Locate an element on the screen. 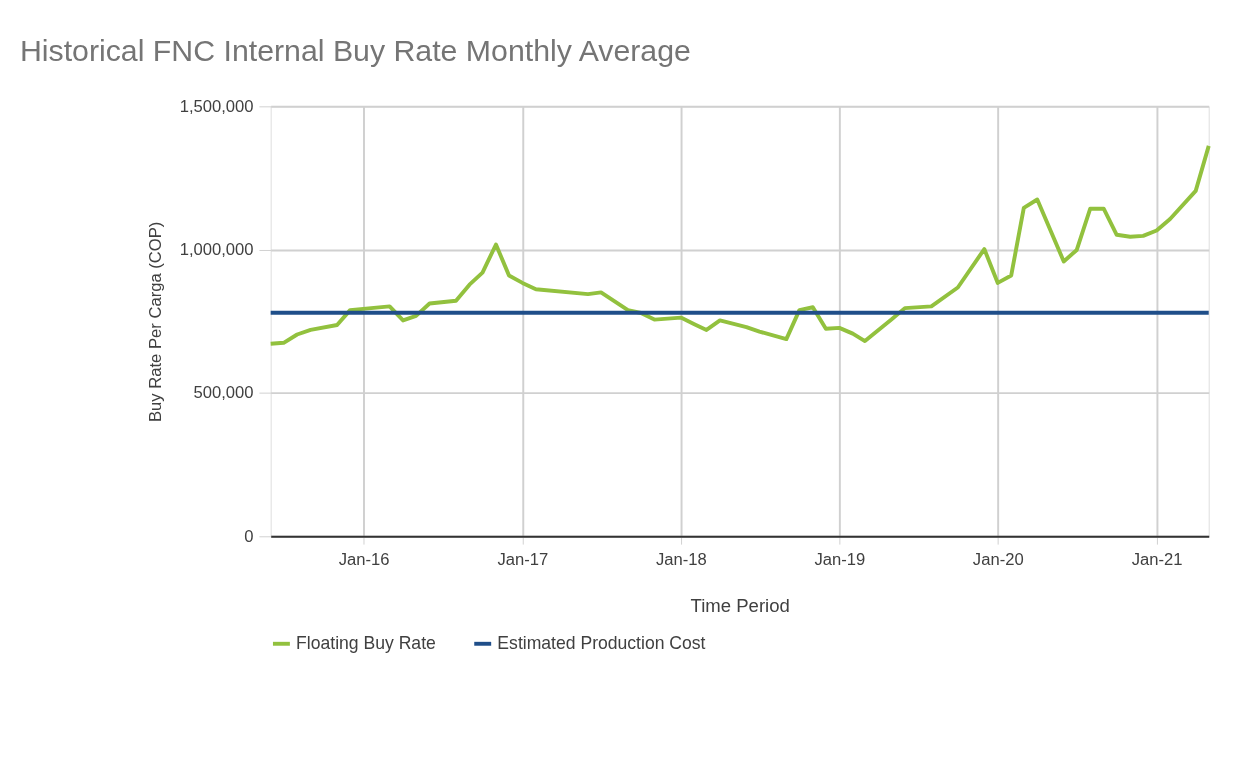 This screenshot has height=770, width=1240. legend-label: Floating Buy Rate is located at coordinates (366, 642).